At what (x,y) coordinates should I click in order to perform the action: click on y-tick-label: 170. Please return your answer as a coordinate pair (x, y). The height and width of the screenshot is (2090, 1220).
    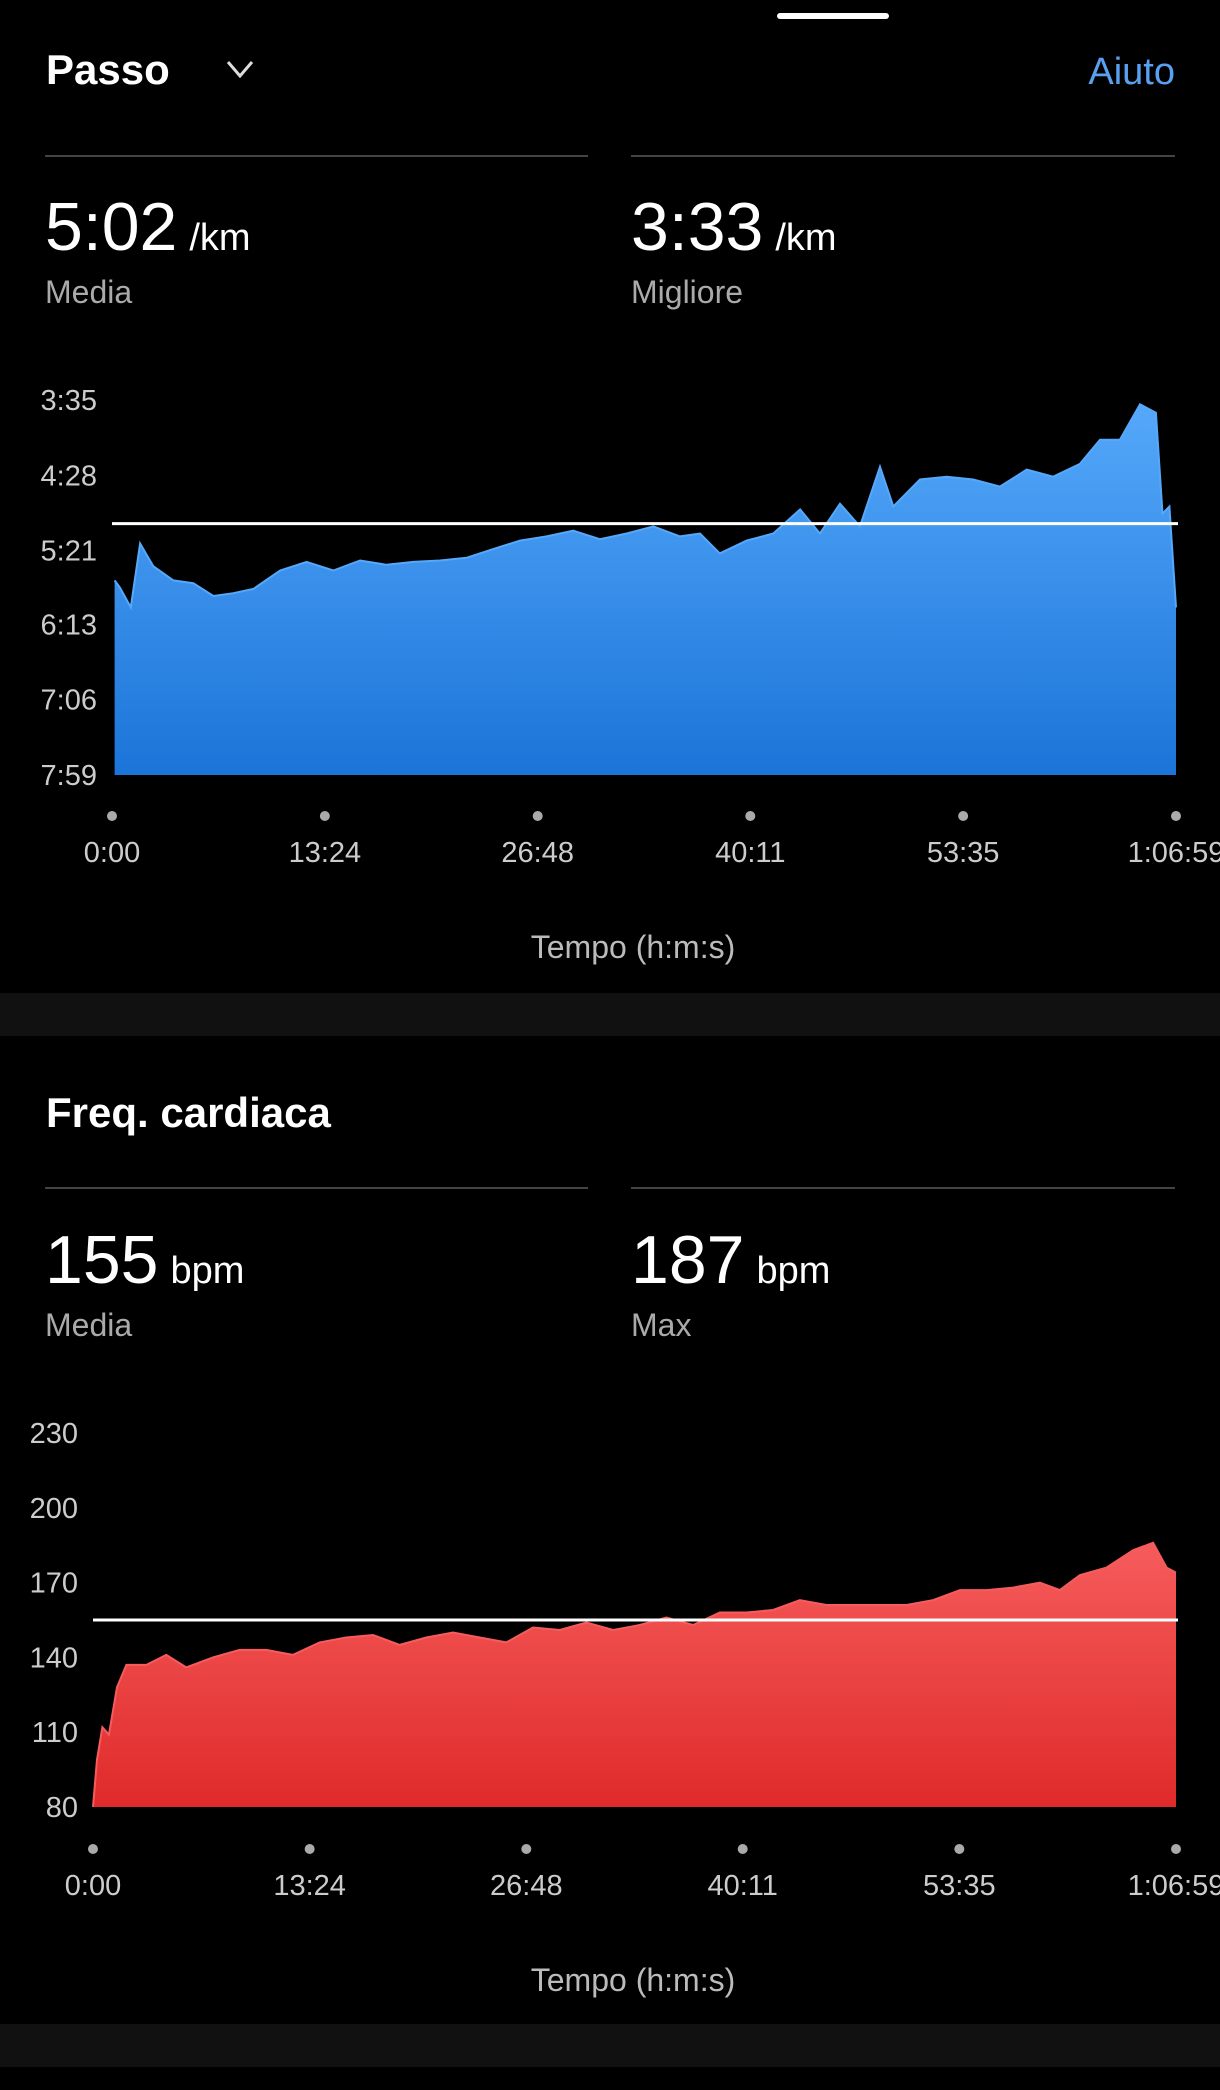
    Looking at the image, I should click on (54, 1584).